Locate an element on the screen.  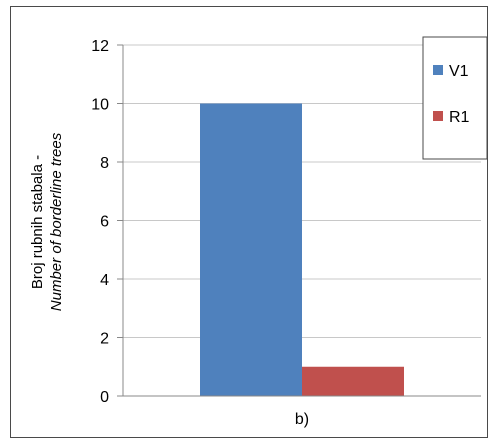
y-tick-labels: 0 2 4 6 8 10 12 is located at coordinates (100, 222).